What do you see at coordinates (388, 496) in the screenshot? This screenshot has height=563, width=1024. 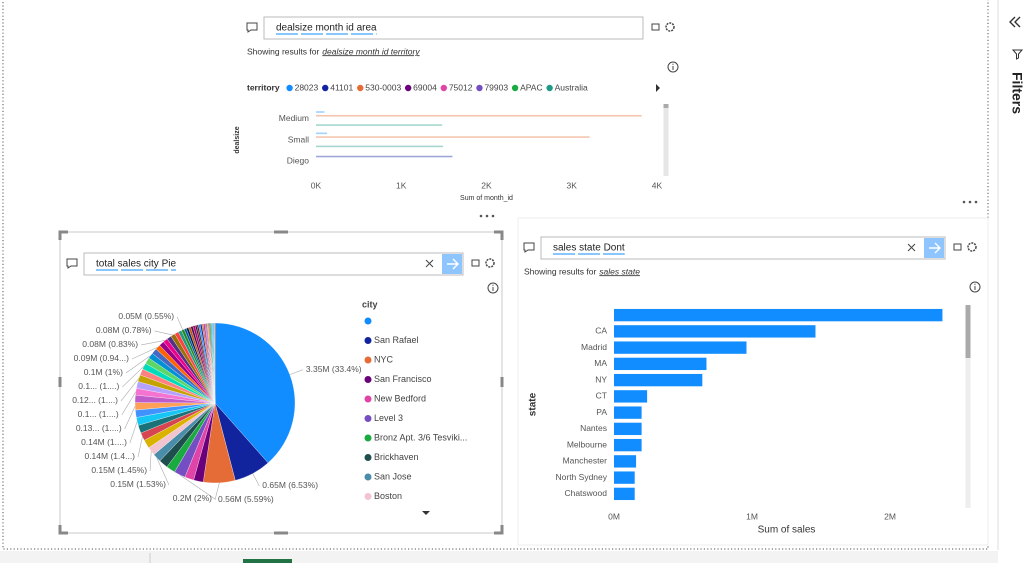 I see `legend-label: Boston` at bounding box center [388, 496].